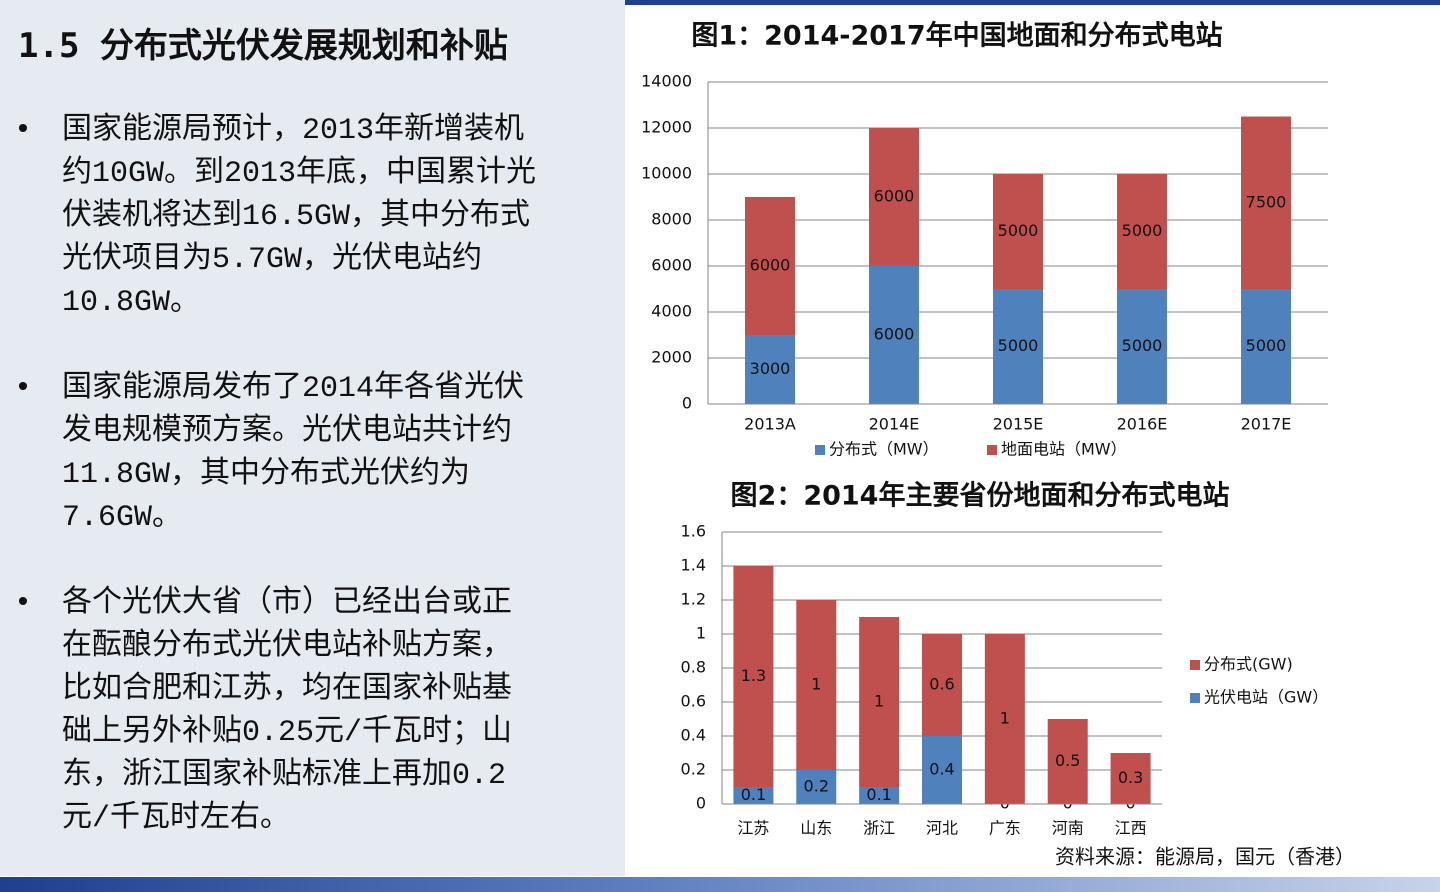 This screenshot has height=892, width=1440. I want to click on bullet-line: 约10GW。到2013年底，中国累计光, so click(299, 174).